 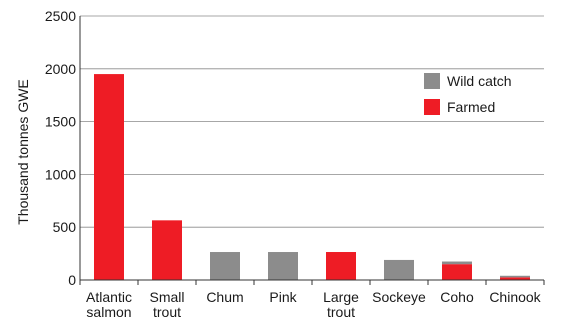 I want to click on y-tick-label: 500, so click(x=65, y=227).